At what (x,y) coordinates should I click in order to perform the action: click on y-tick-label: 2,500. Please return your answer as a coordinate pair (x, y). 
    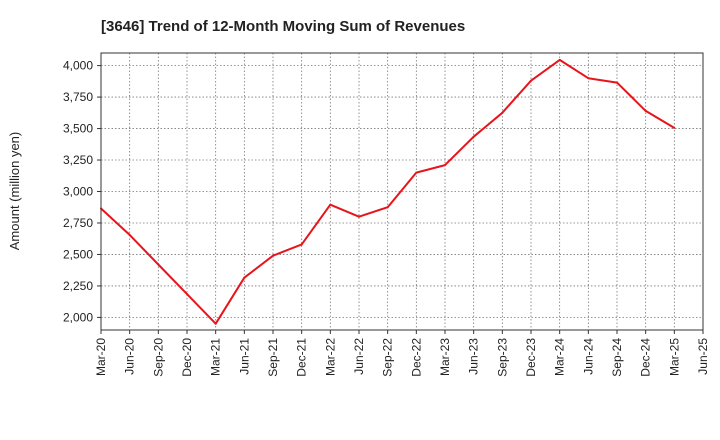
    Looking at the image, I should click on (78, 254).